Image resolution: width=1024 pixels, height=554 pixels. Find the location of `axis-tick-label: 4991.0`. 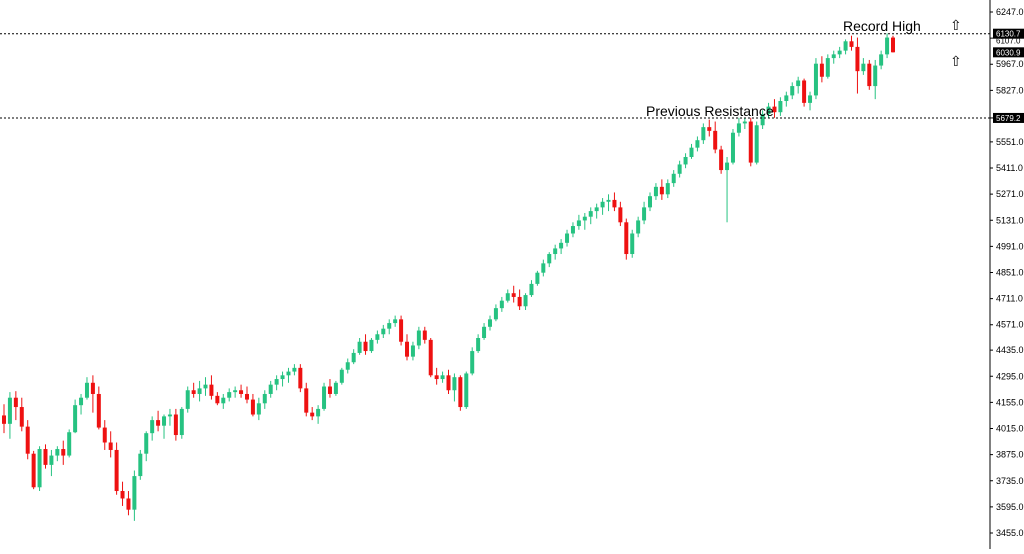

axis-tick-label: 4991.0 is located at coordinates (1010, 246).